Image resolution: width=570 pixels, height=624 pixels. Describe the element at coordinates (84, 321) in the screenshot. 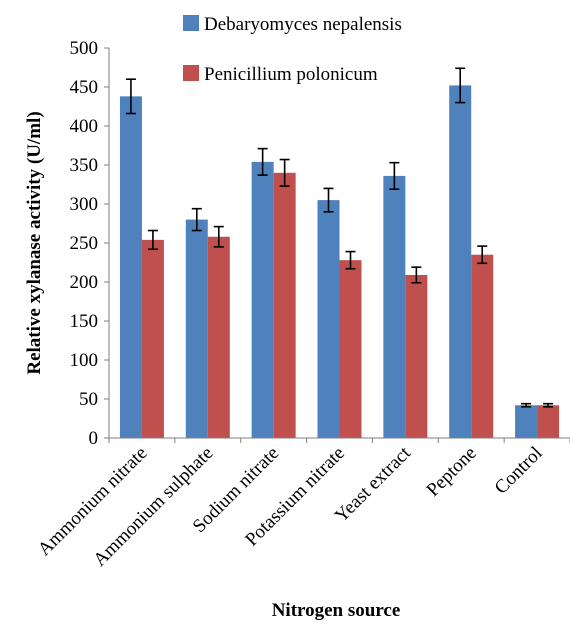

I see `y-tick-label: 150` at that location.